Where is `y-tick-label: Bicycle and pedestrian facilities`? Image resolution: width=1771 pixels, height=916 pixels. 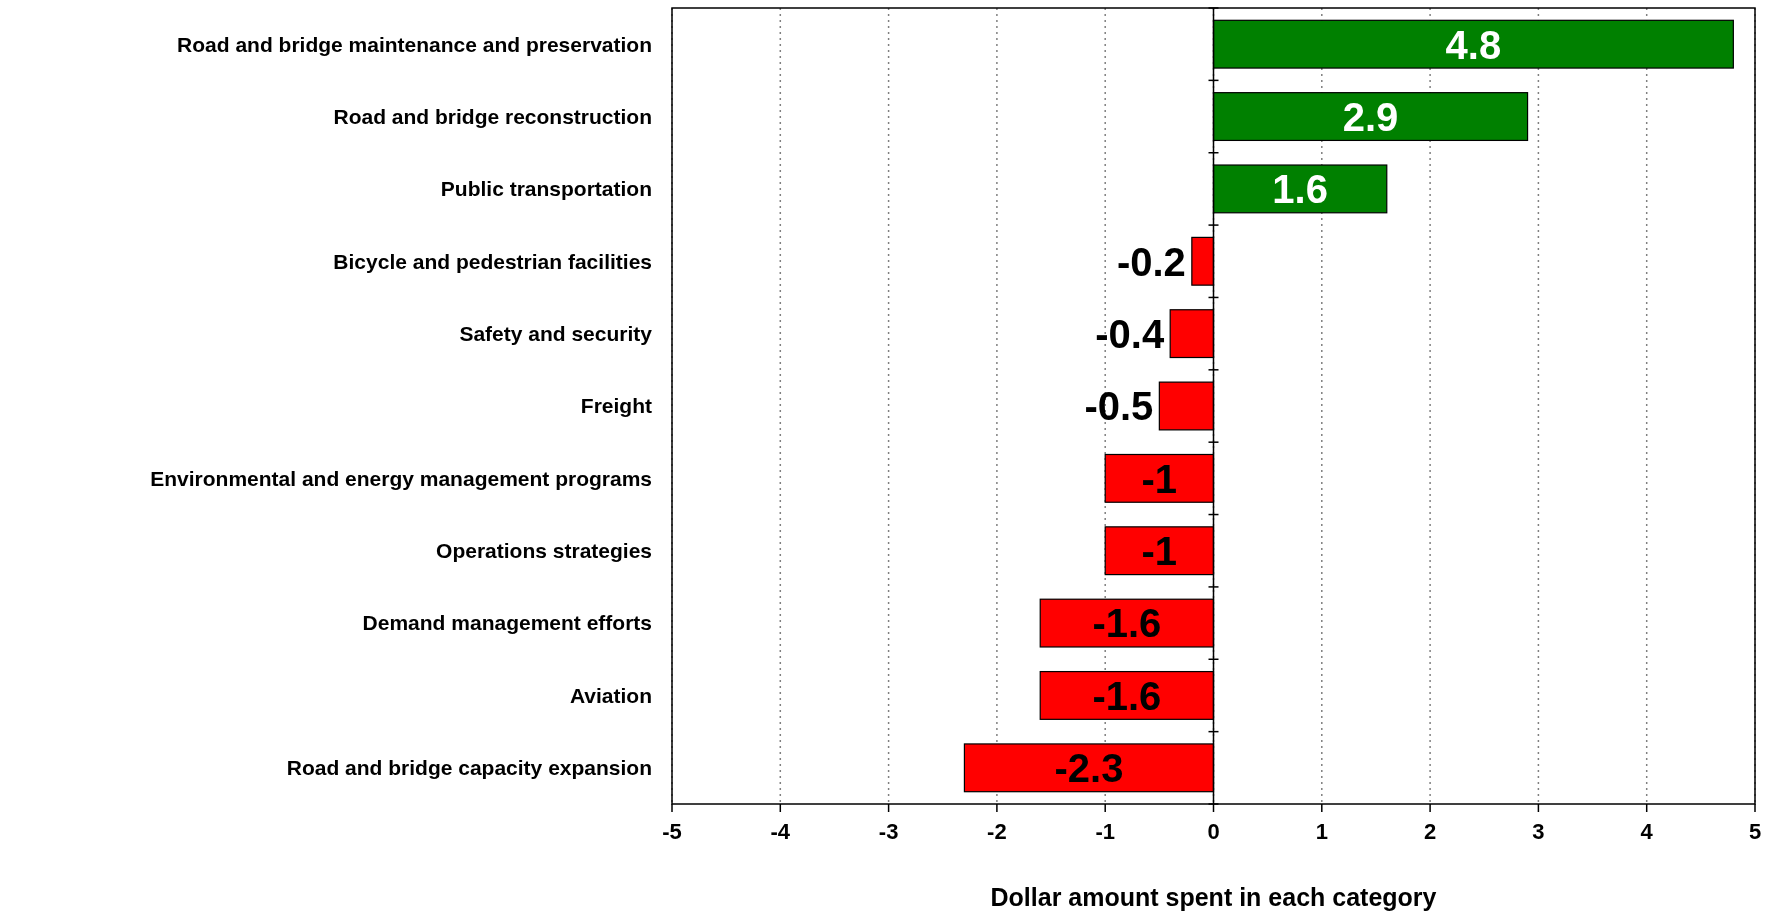 y-tick-label: Bicycle and pedestrian facilities is located at coordinates (492, 261).